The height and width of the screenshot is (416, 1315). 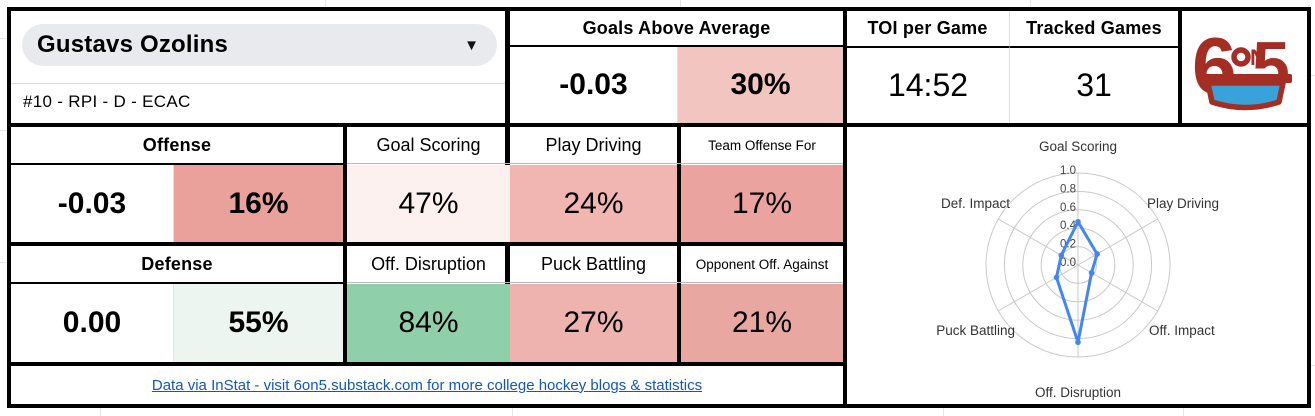 I want to click on puck-battling-value: 27%, so click(x=593, y=323).